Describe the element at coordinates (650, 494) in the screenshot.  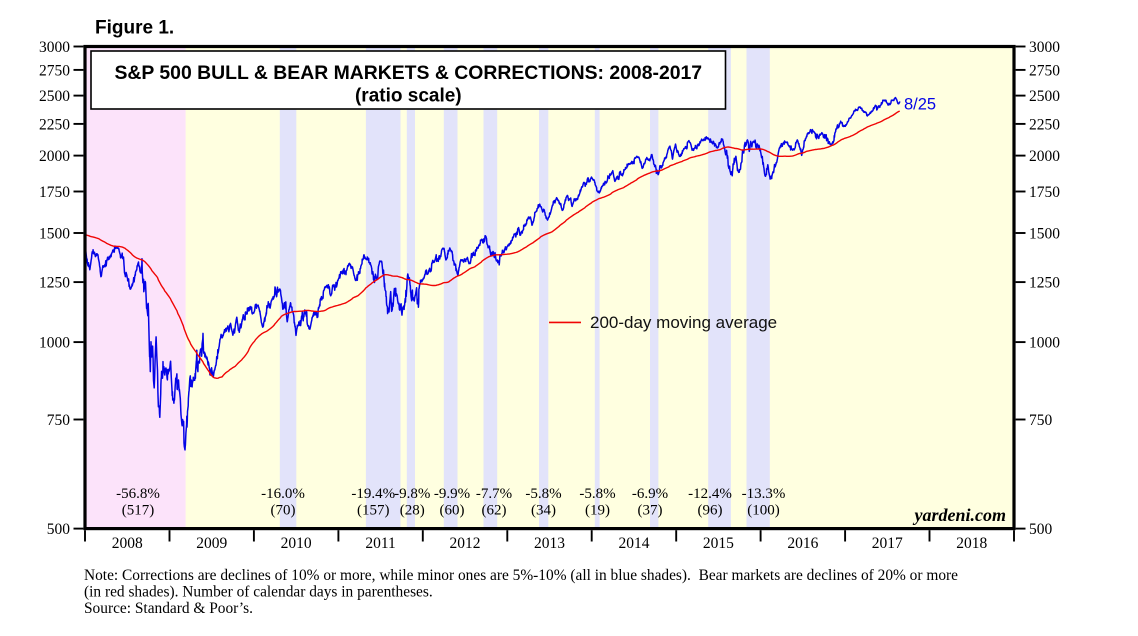
I see `svg-text: -6.9%` at that location.